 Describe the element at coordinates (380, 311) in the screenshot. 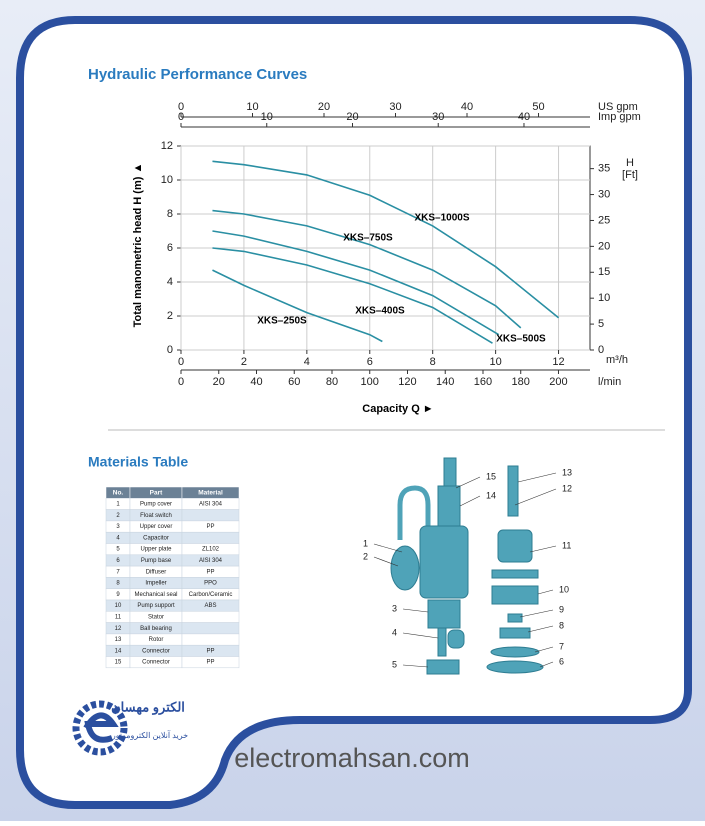

I see `series-label: XKS–400S` at that location.